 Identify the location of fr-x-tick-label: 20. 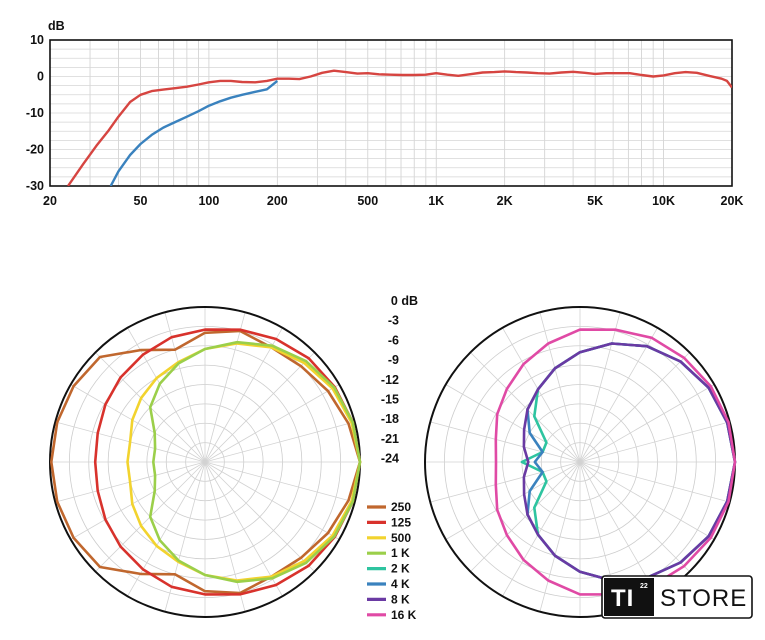
(50, 201).